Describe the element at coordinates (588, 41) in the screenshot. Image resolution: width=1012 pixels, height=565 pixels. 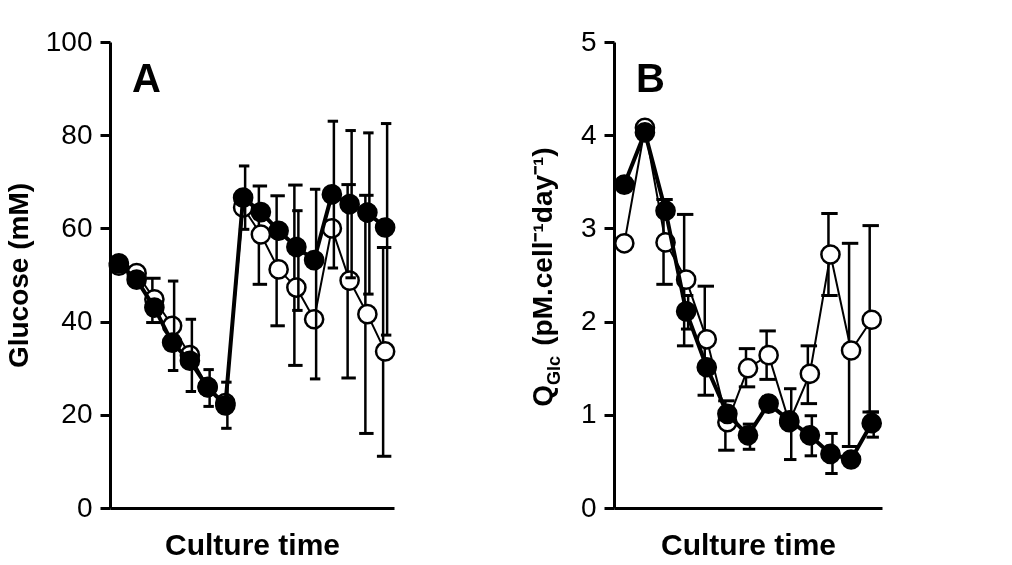
I see `y-tick-label: 5` at that location.